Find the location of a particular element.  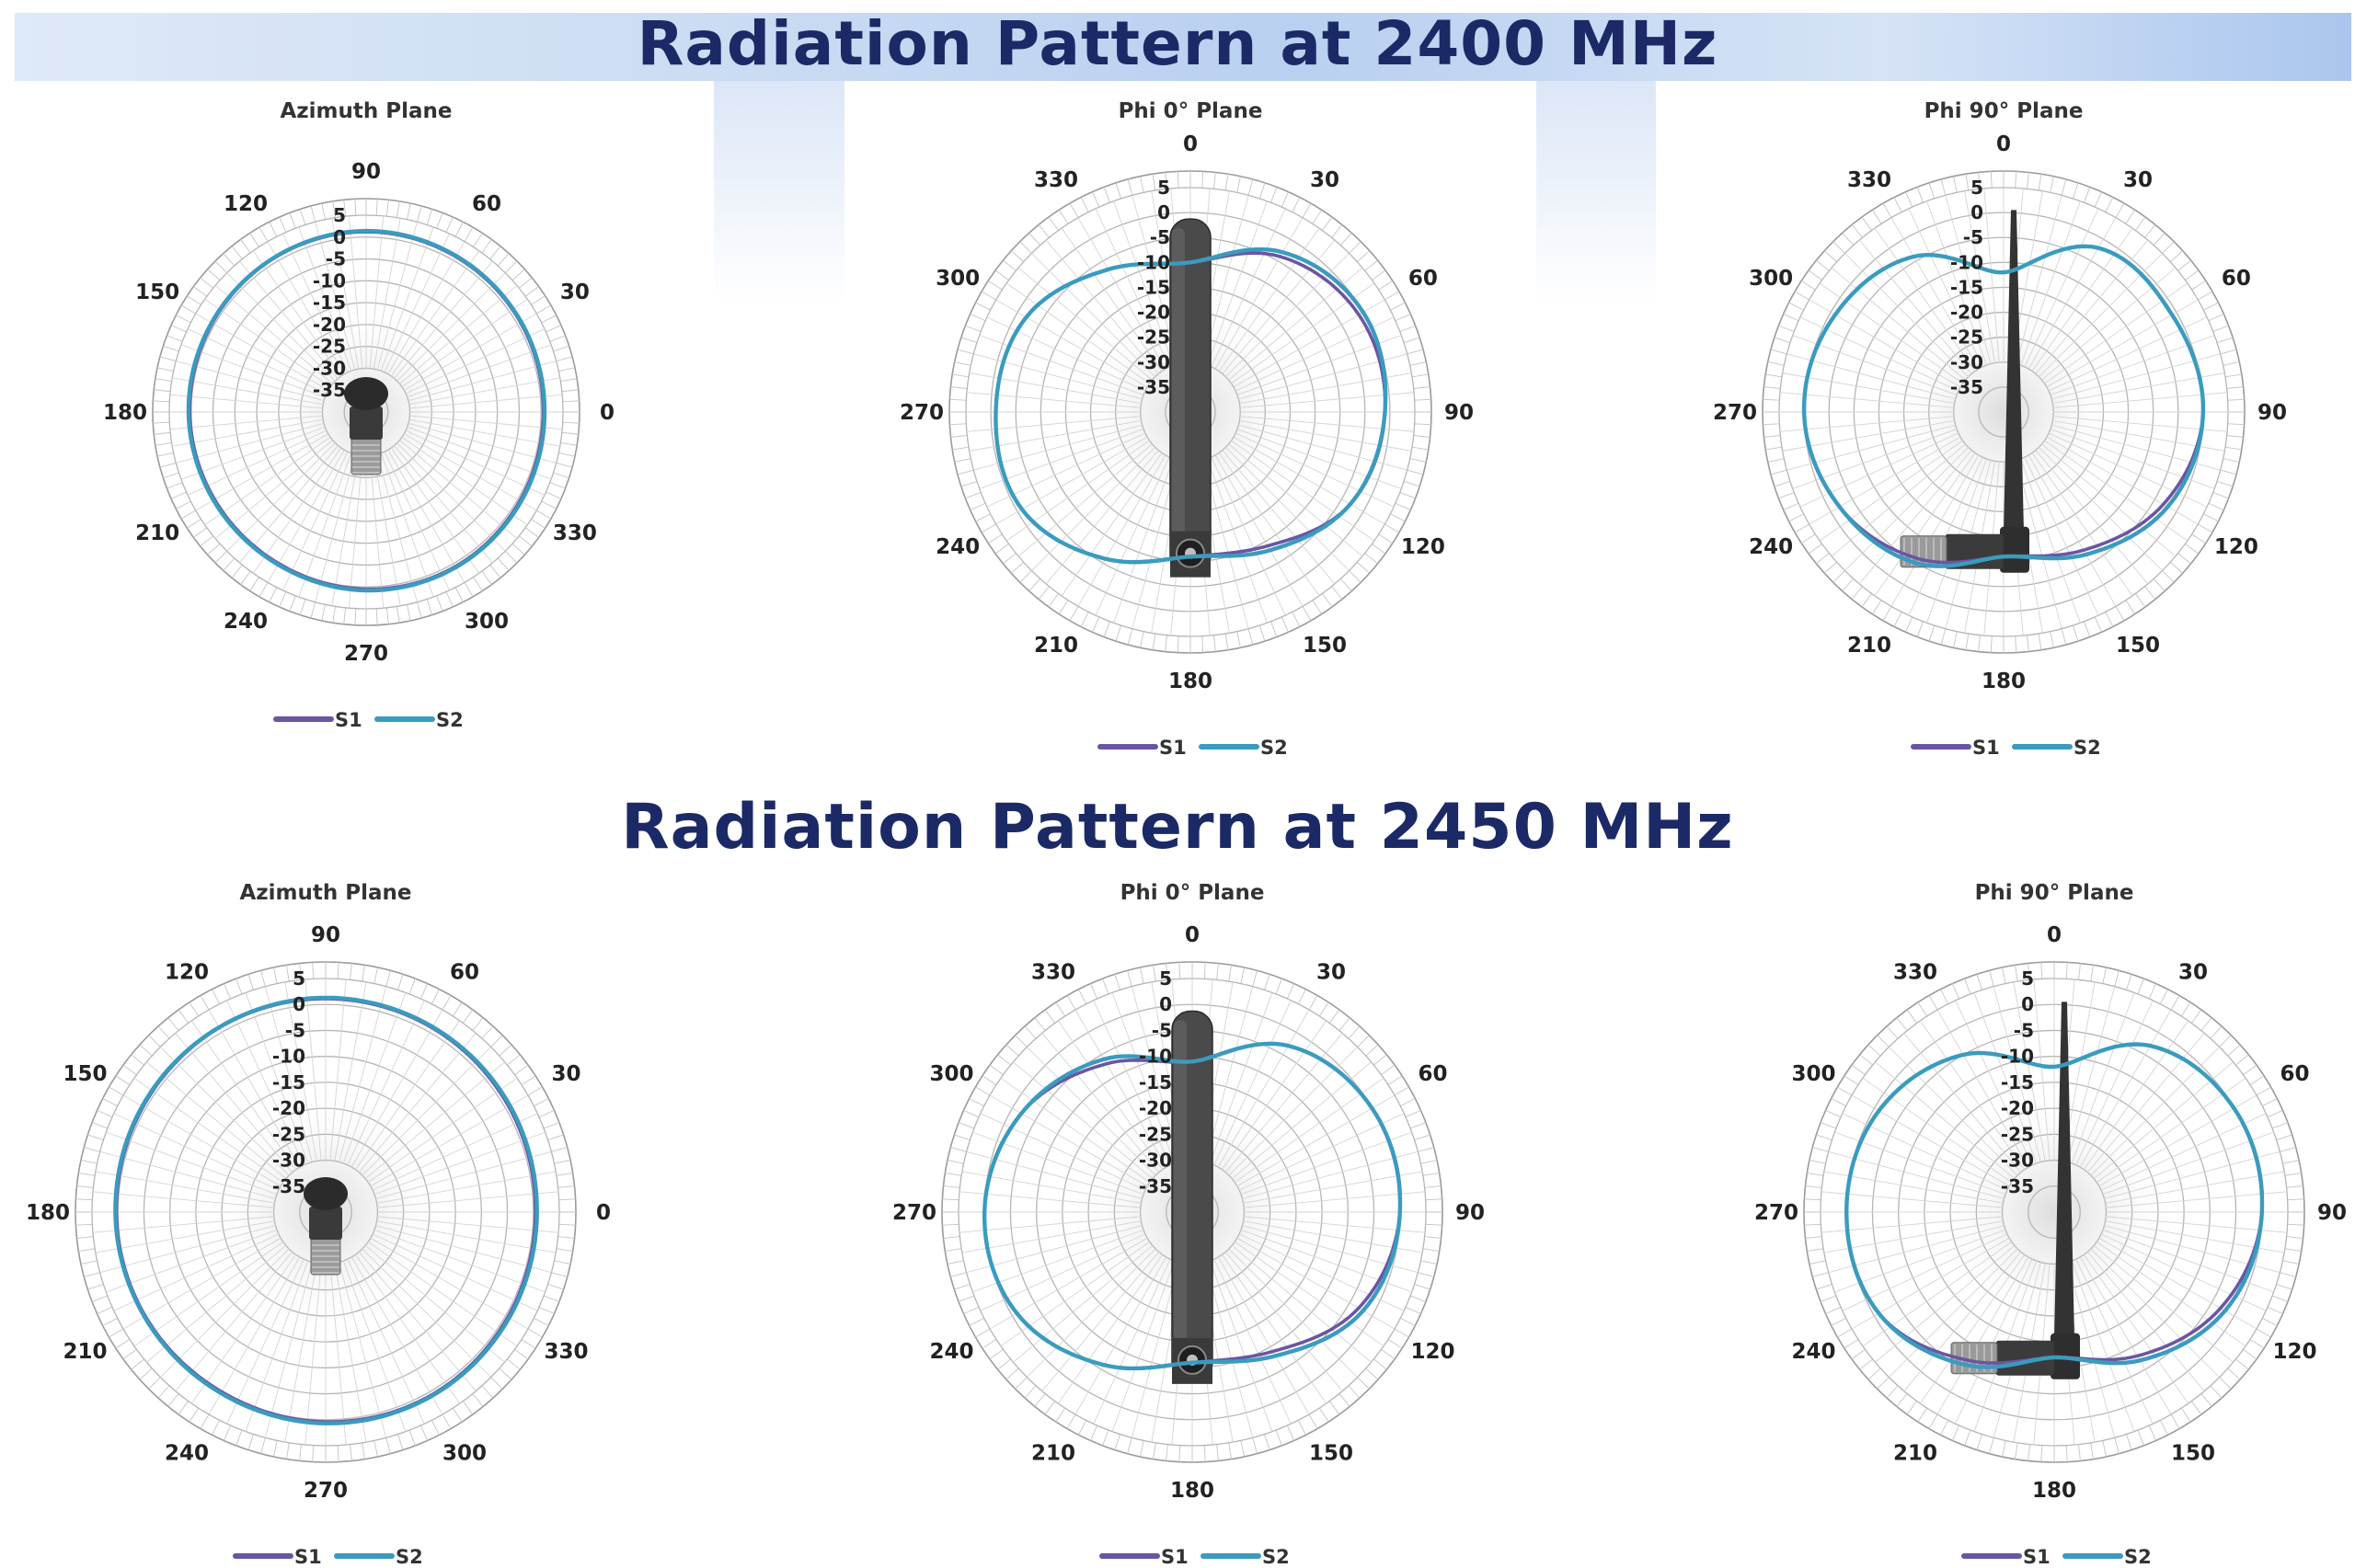

grid-circle is located at coordinates (2054, 1212).